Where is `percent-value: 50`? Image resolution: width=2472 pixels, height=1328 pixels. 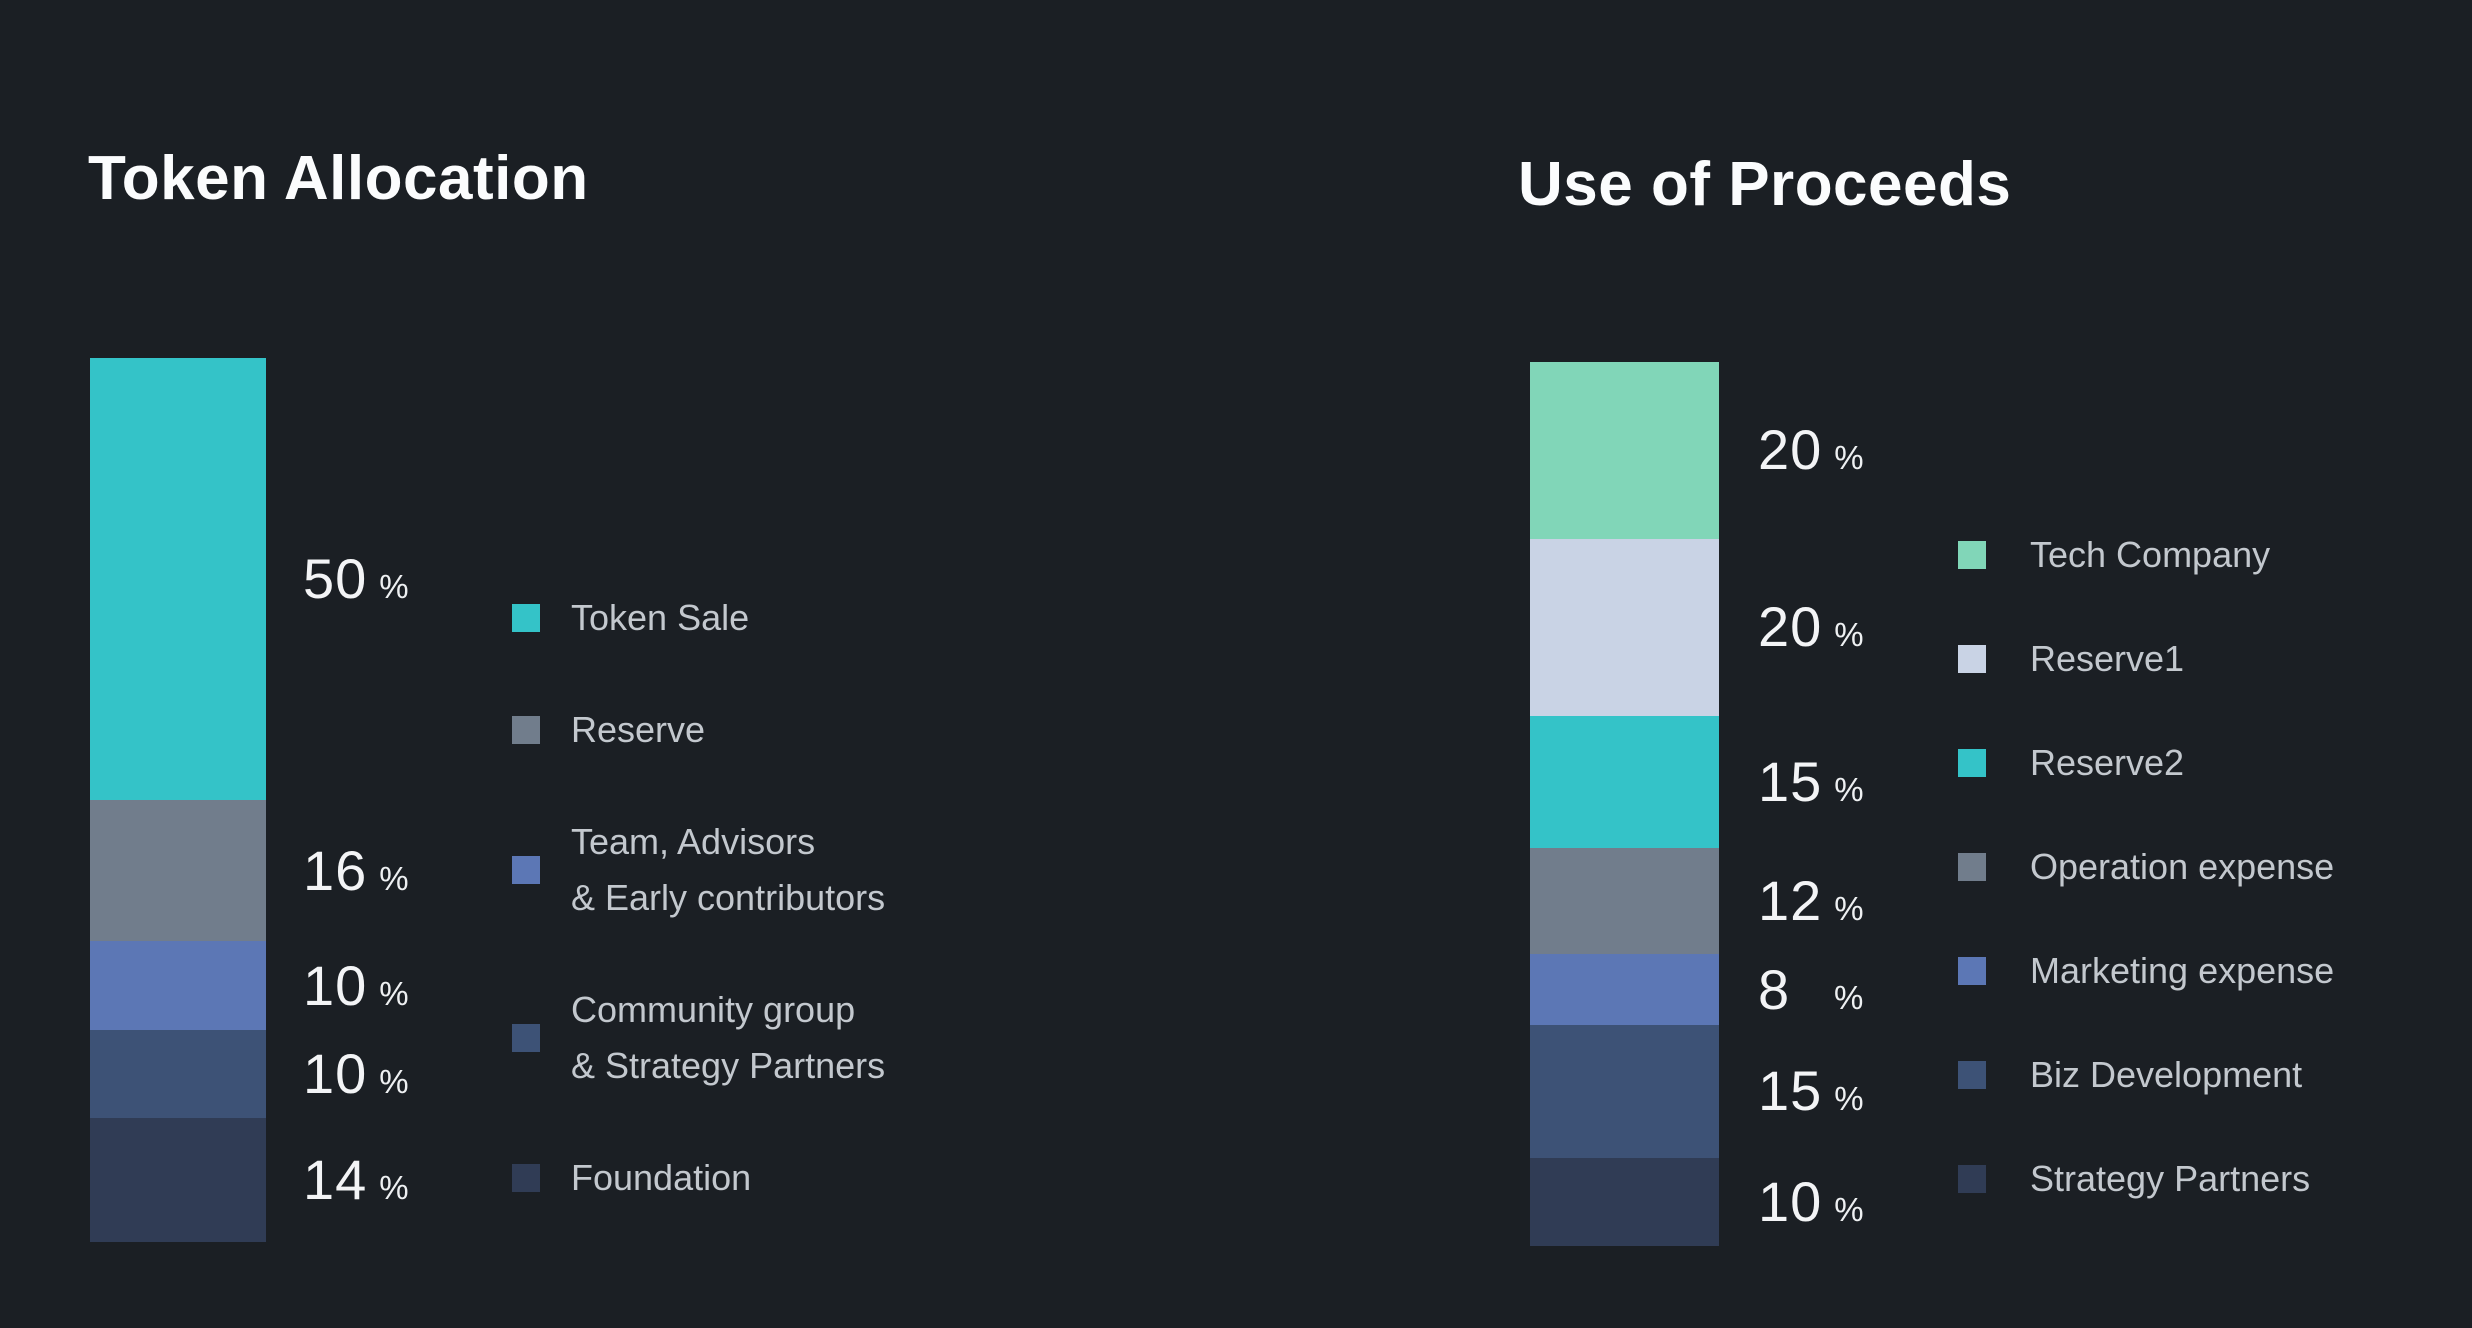 percent-value: 50 is located at coordinates (335, 578).